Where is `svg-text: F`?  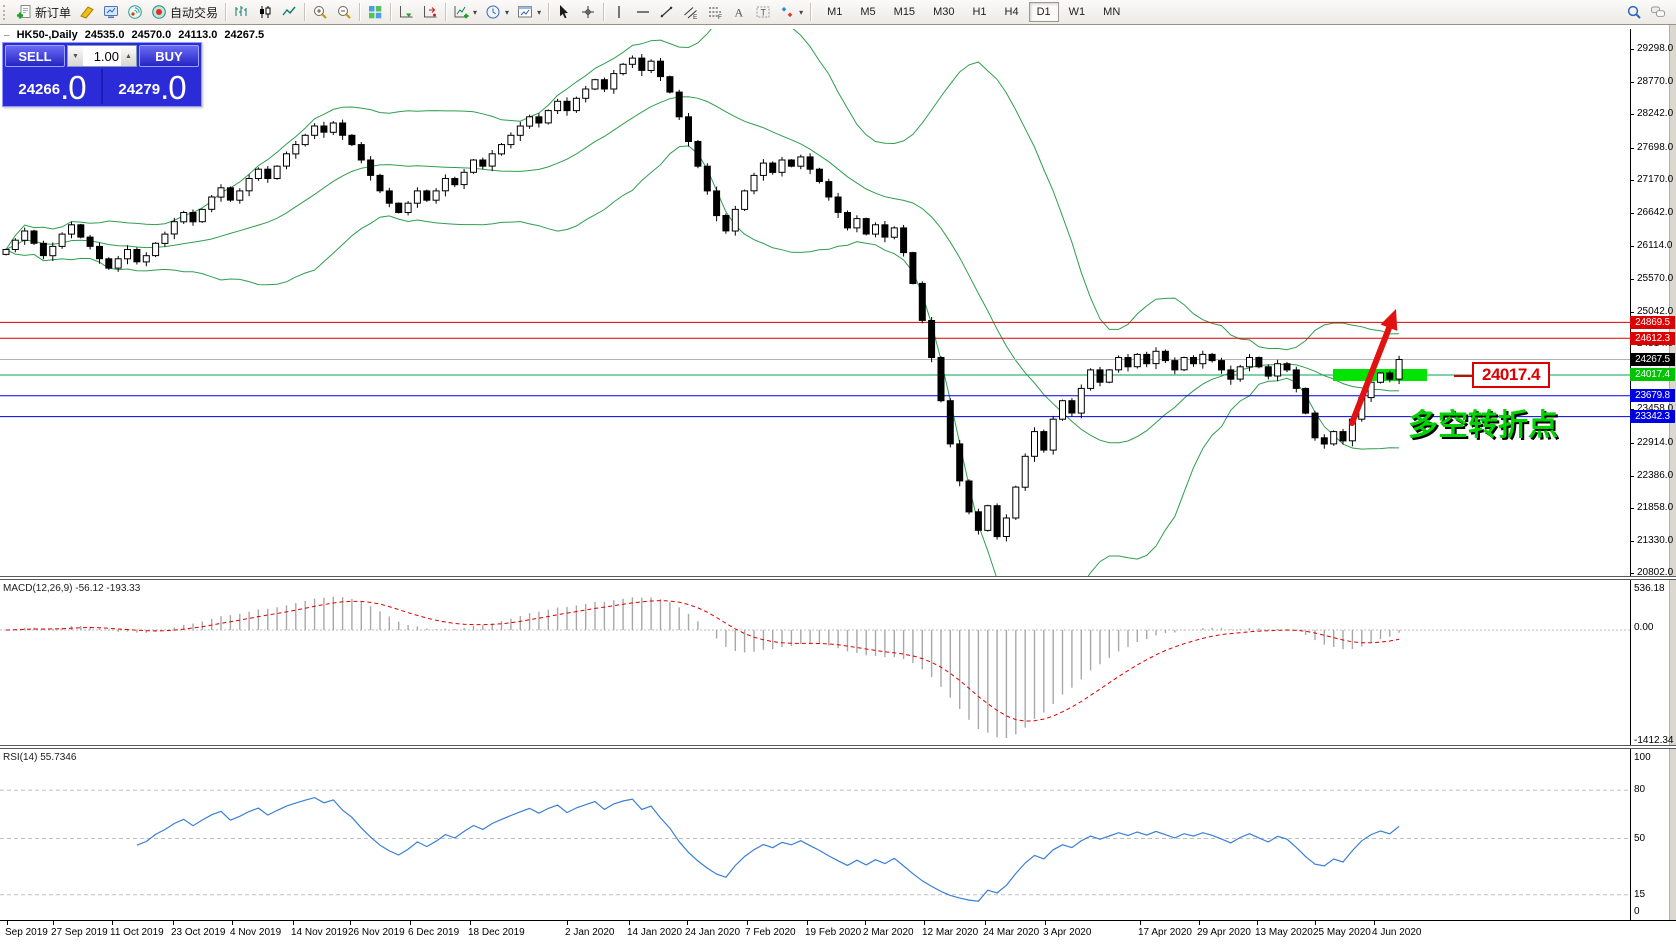
svg-text: F is located at coordinates (720, 17).